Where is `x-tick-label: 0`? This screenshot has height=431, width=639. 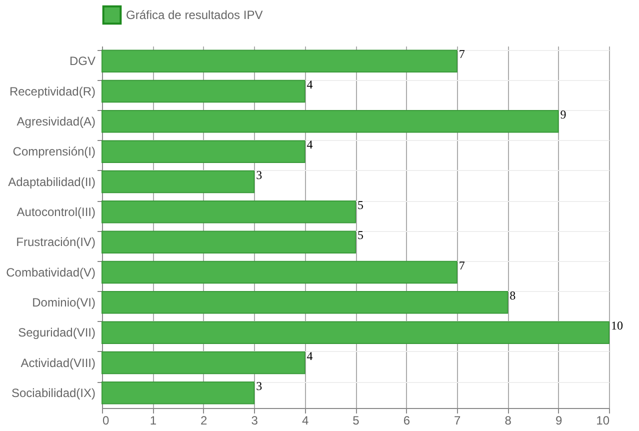
x-tick-label: 0 is located at coordinates (106, 421).